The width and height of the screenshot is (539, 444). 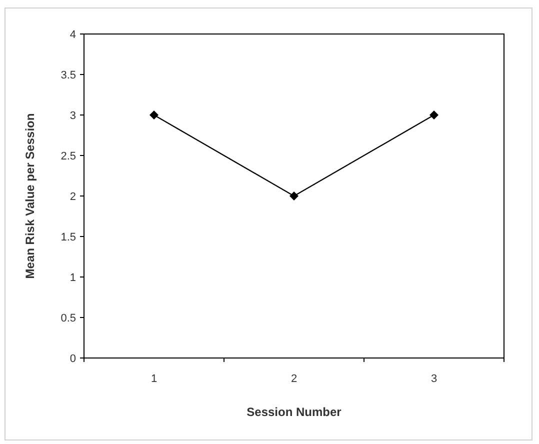 I want to click on y-tick-label: 2, so click(x=73, y=196).